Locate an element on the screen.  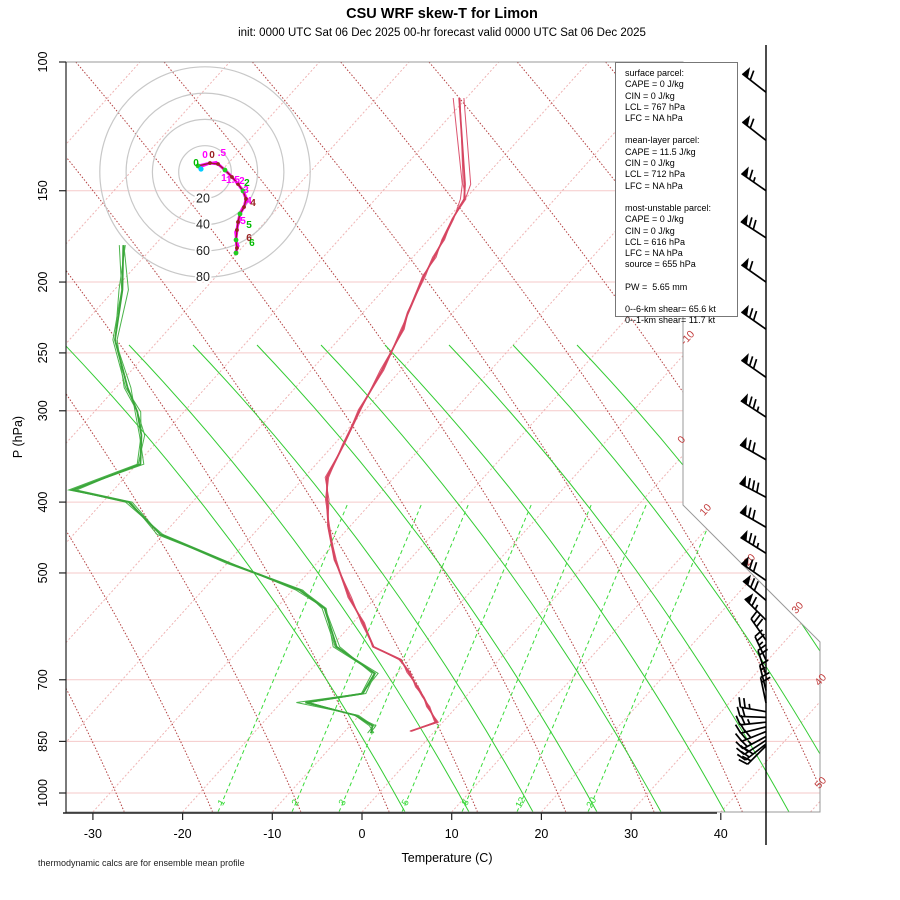
mixing-ratio-label: 3 is located at coordinates (343, 803).